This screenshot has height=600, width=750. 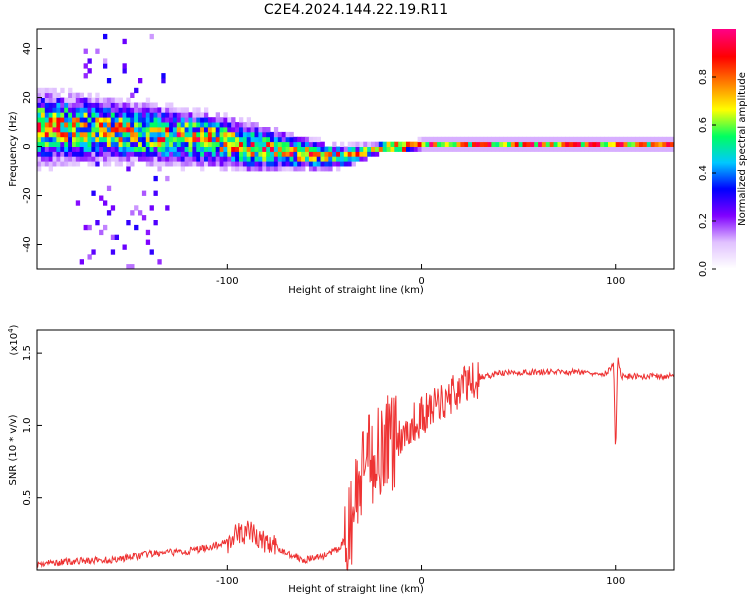 What do you see at coordinates (703, 221) in the screenshot?
I see `colorbar-tick-label: 0.2` at bounding box center [703, 221].